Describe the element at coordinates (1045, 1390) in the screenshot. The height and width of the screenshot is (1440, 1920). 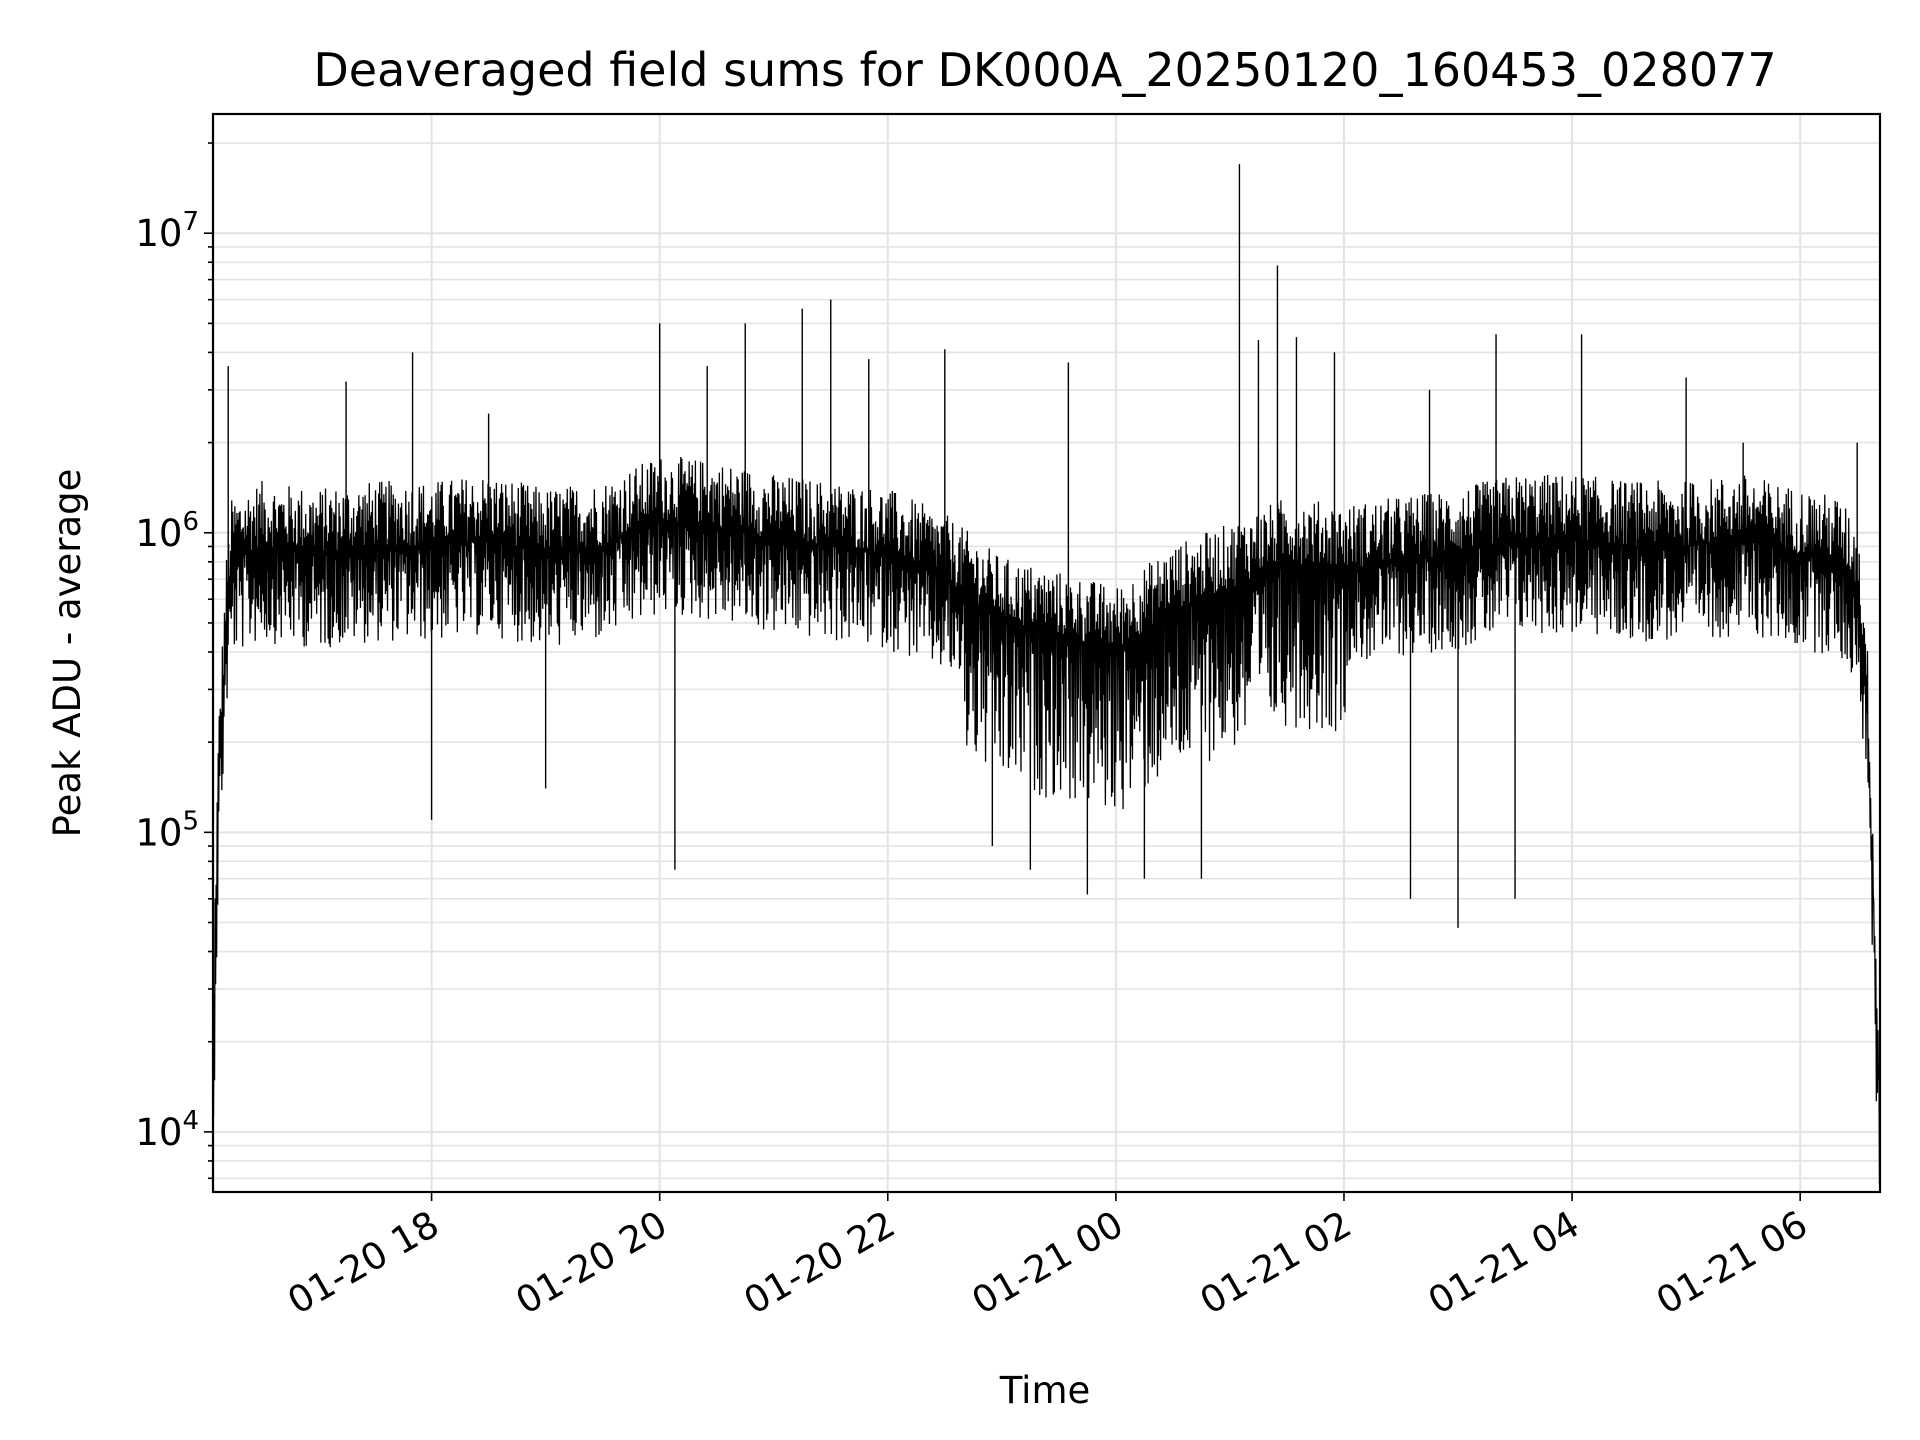
I see `x-axis-label: Time` at that location.